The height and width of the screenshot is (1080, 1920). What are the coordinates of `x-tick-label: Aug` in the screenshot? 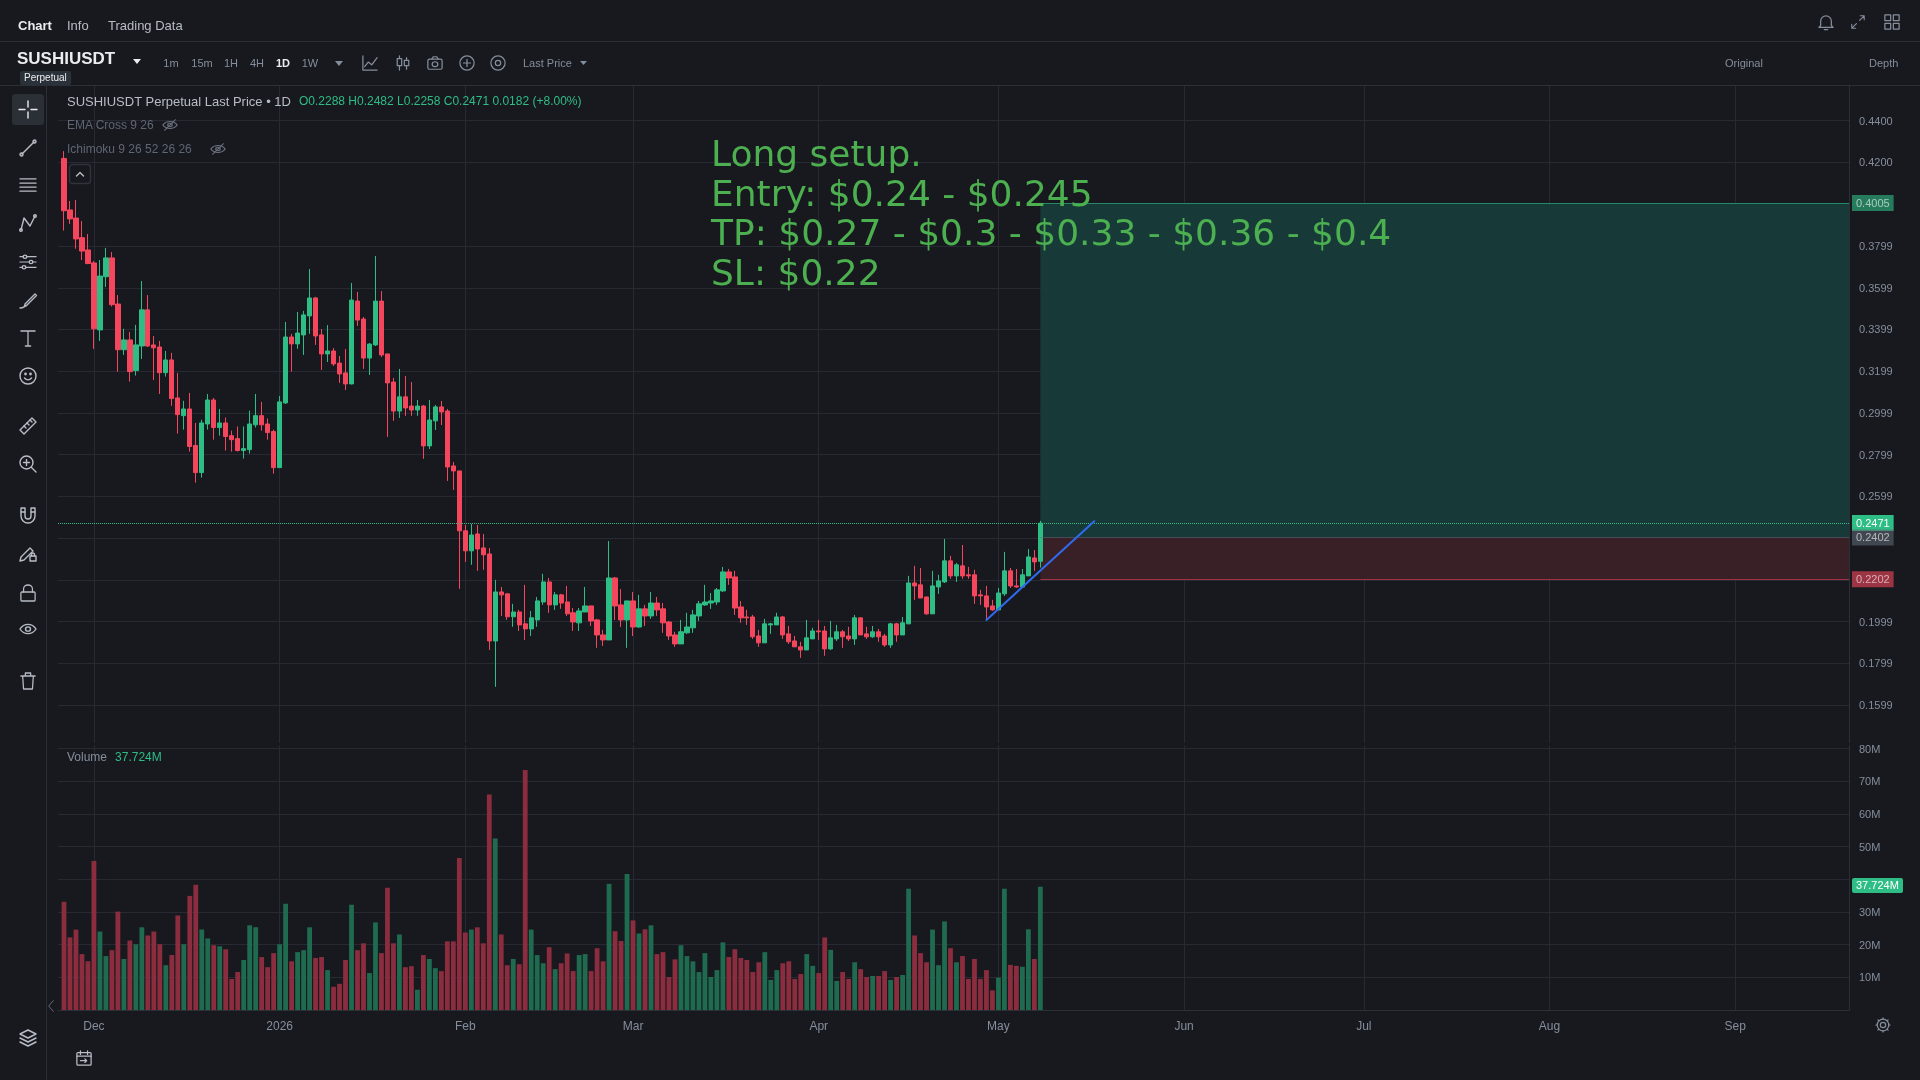 It's located at (1549, 1026).